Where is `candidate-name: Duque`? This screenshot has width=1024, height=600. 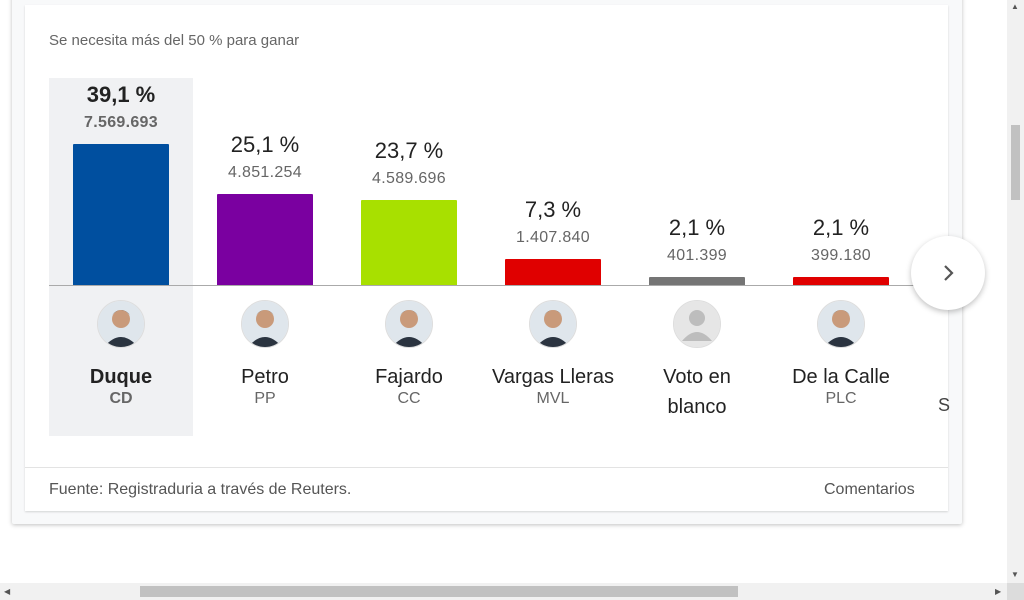 candidate-name: Duque is located at coordinates (121, 377).